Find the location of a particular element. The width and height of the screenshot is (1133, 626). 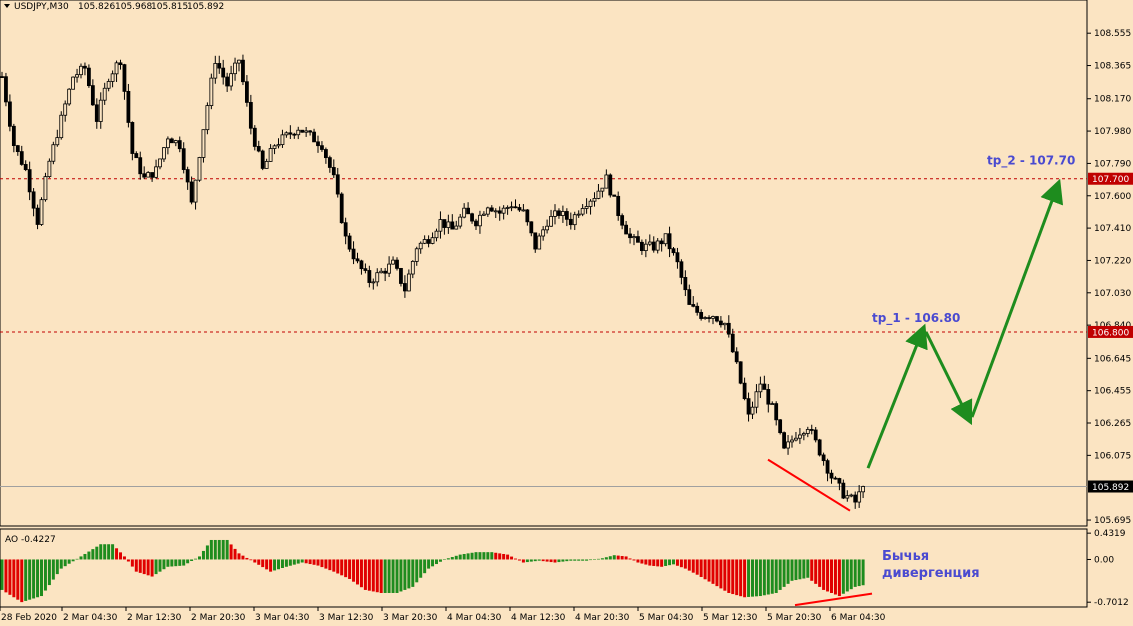

ao-bars is located at coordinates (432, 571).